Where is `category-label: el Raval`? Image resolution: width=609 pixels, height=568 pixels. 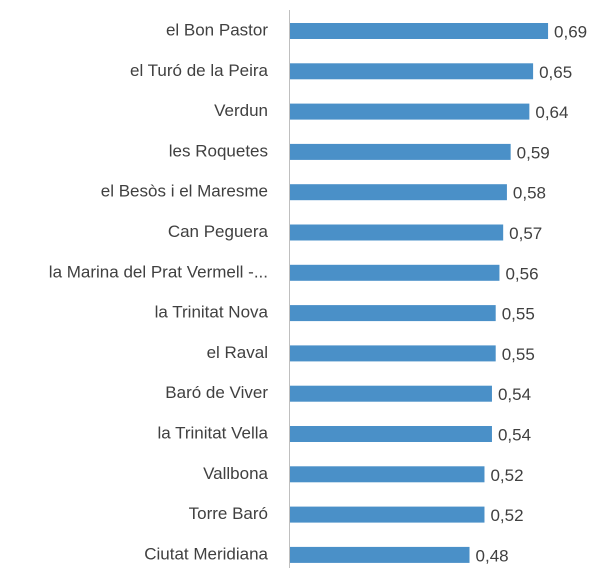 category-label: el Raval is located at coordinates (237, 352).